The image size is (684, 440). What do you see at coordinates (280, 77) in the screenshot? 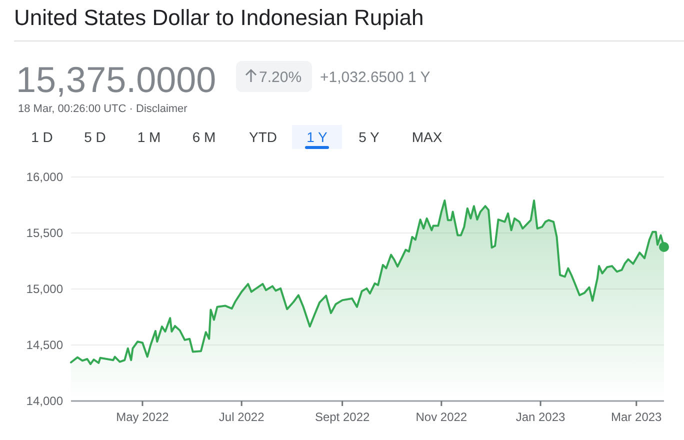
I see `text: 7.20%` at bounding box center [280, 77].